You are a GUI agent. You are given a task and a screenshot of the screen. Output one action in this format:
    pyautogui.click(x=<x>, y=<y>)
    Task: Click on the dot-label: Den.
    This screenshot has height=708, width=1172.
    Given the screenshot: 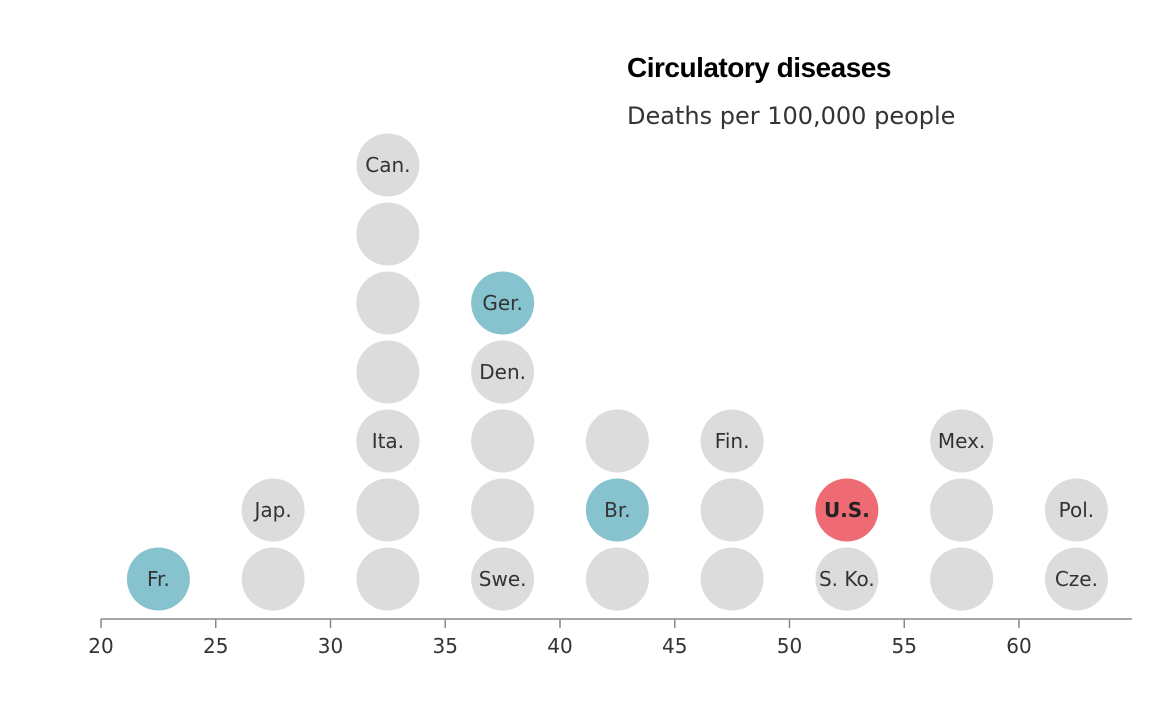 What is the action you would take?
    pyautogui.click(x=502, y=372)
    